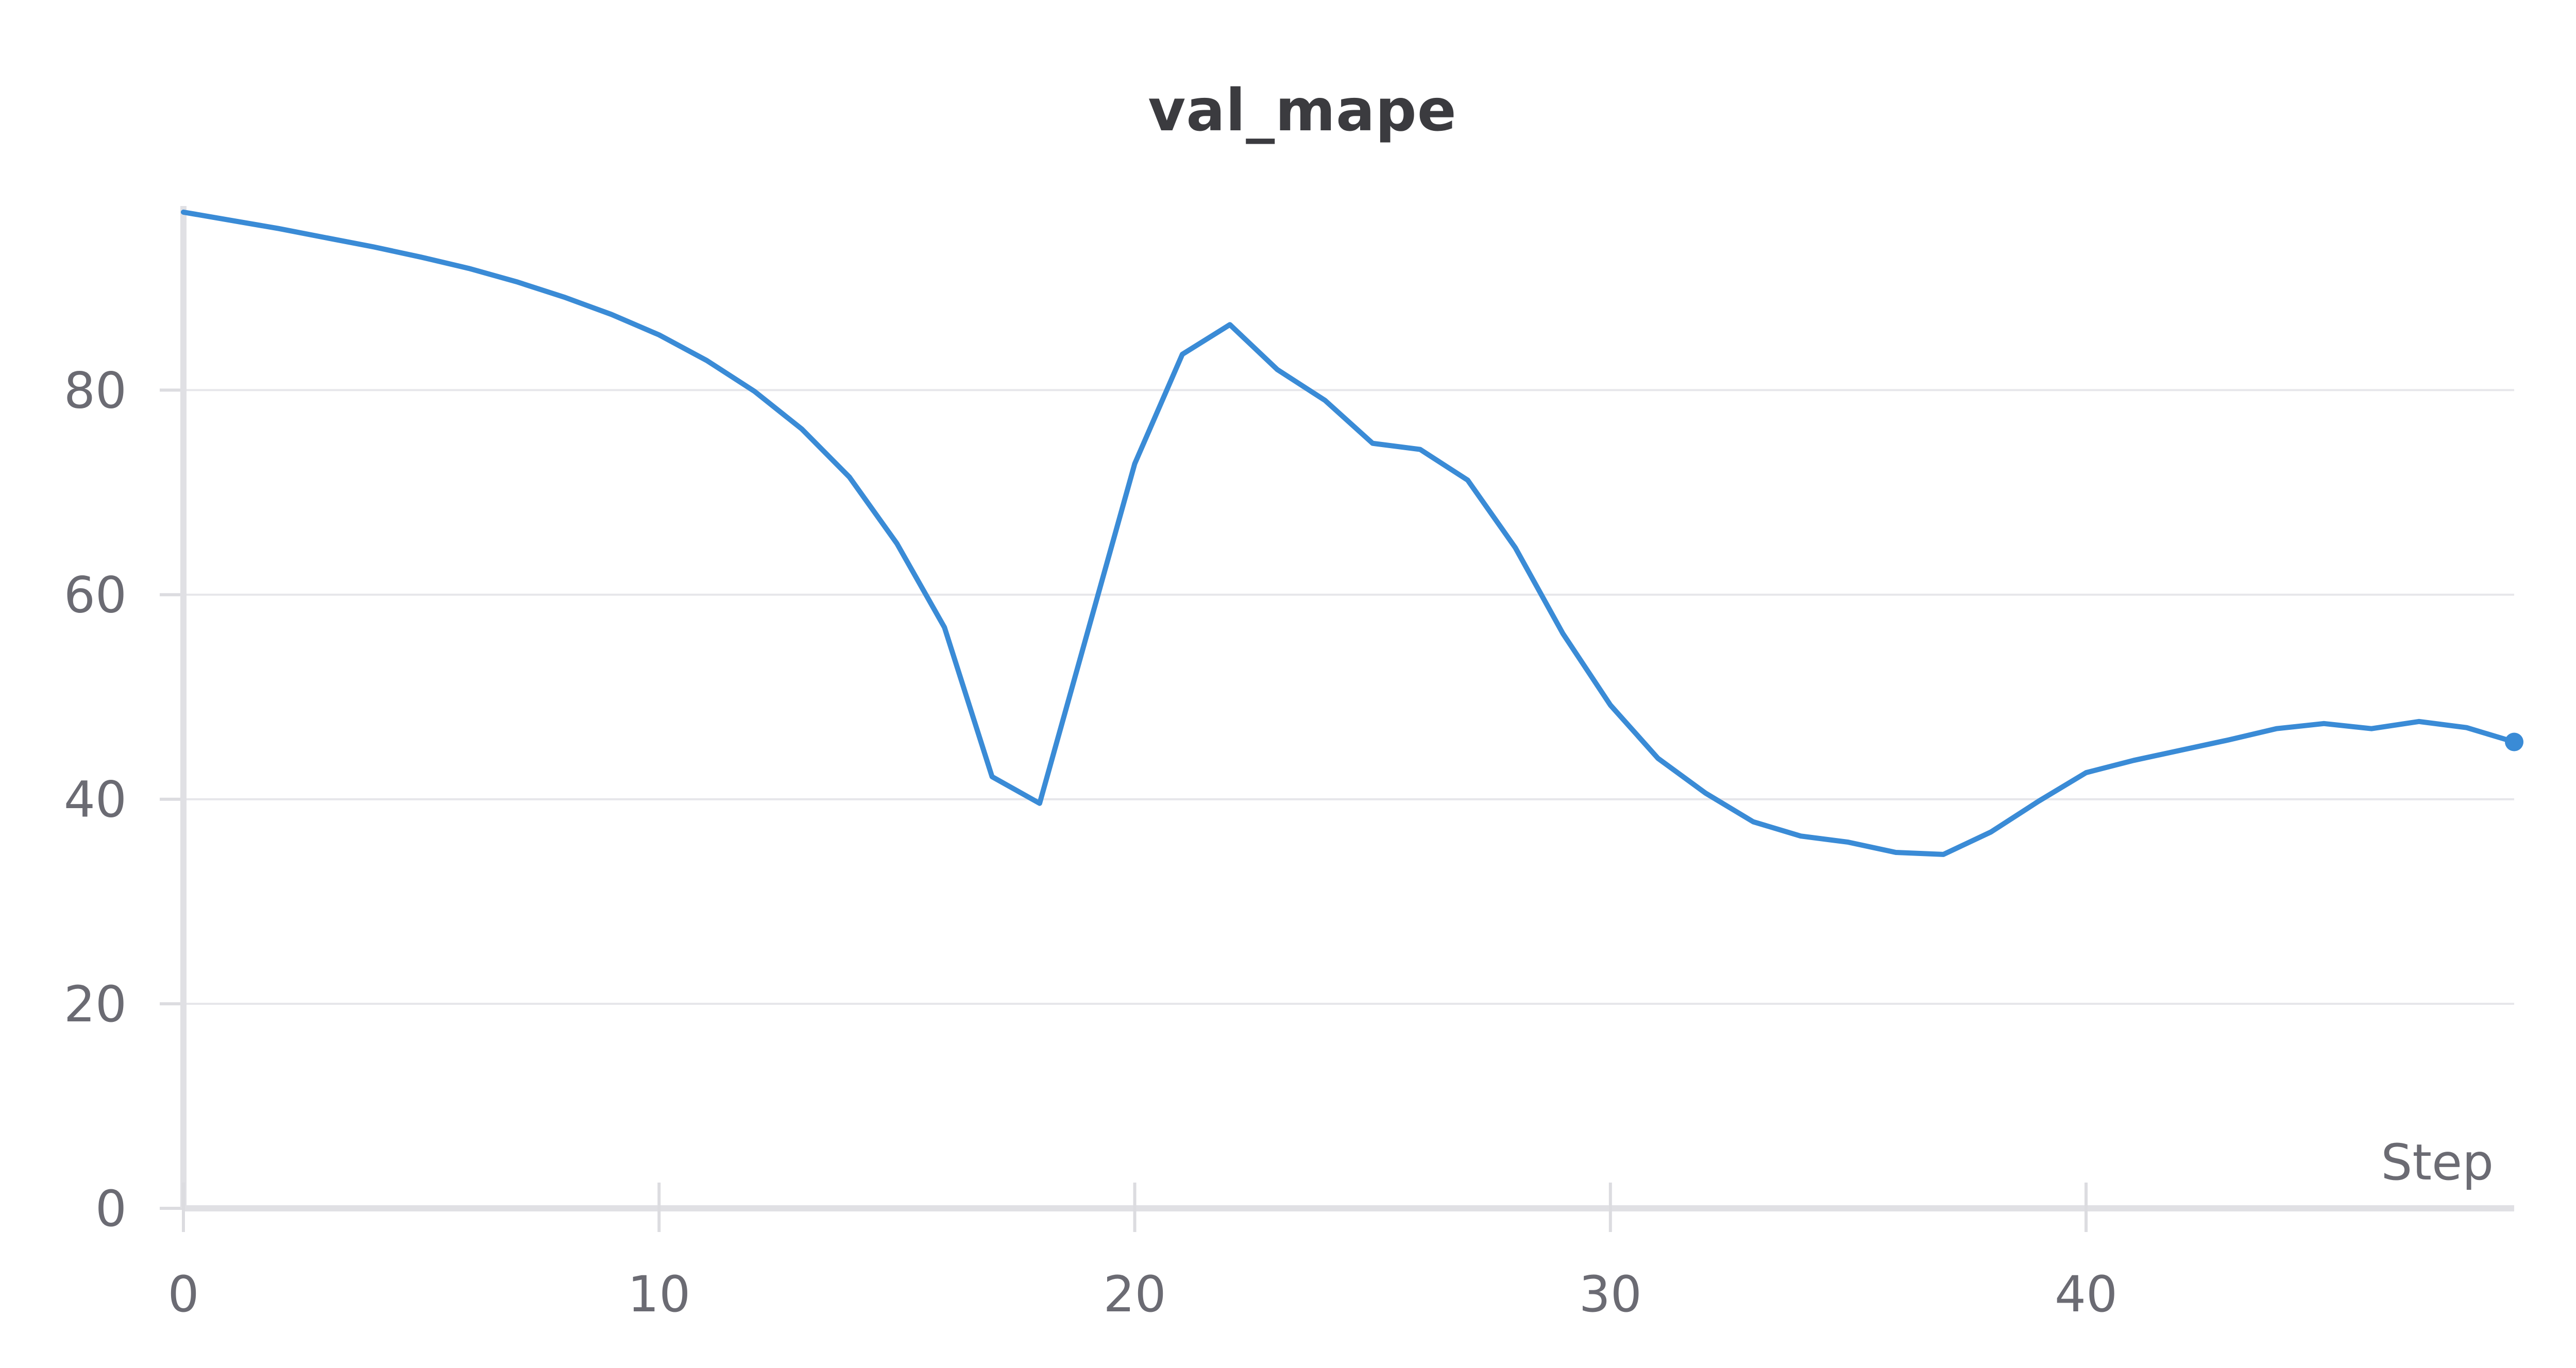 This screenshot has height=1368, width=2576. I want to click on last-point-marker, so click(2514, 741).